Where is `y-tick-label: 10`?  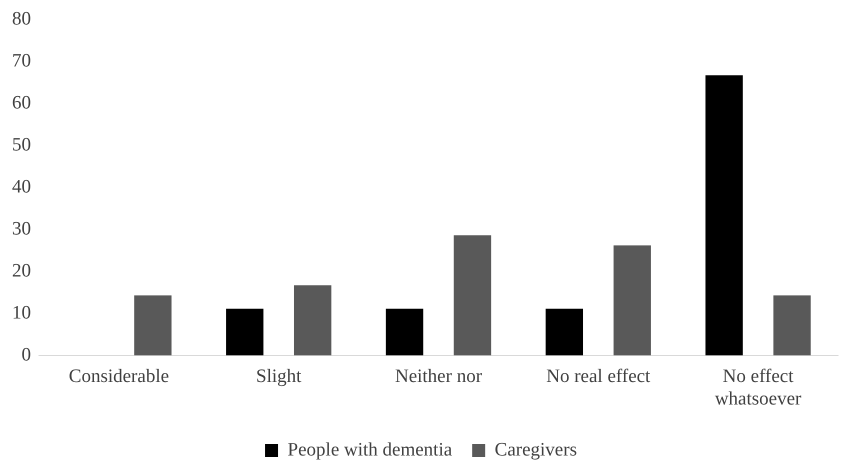 y-tick-label: 10 is located at coordinates (21, 313).